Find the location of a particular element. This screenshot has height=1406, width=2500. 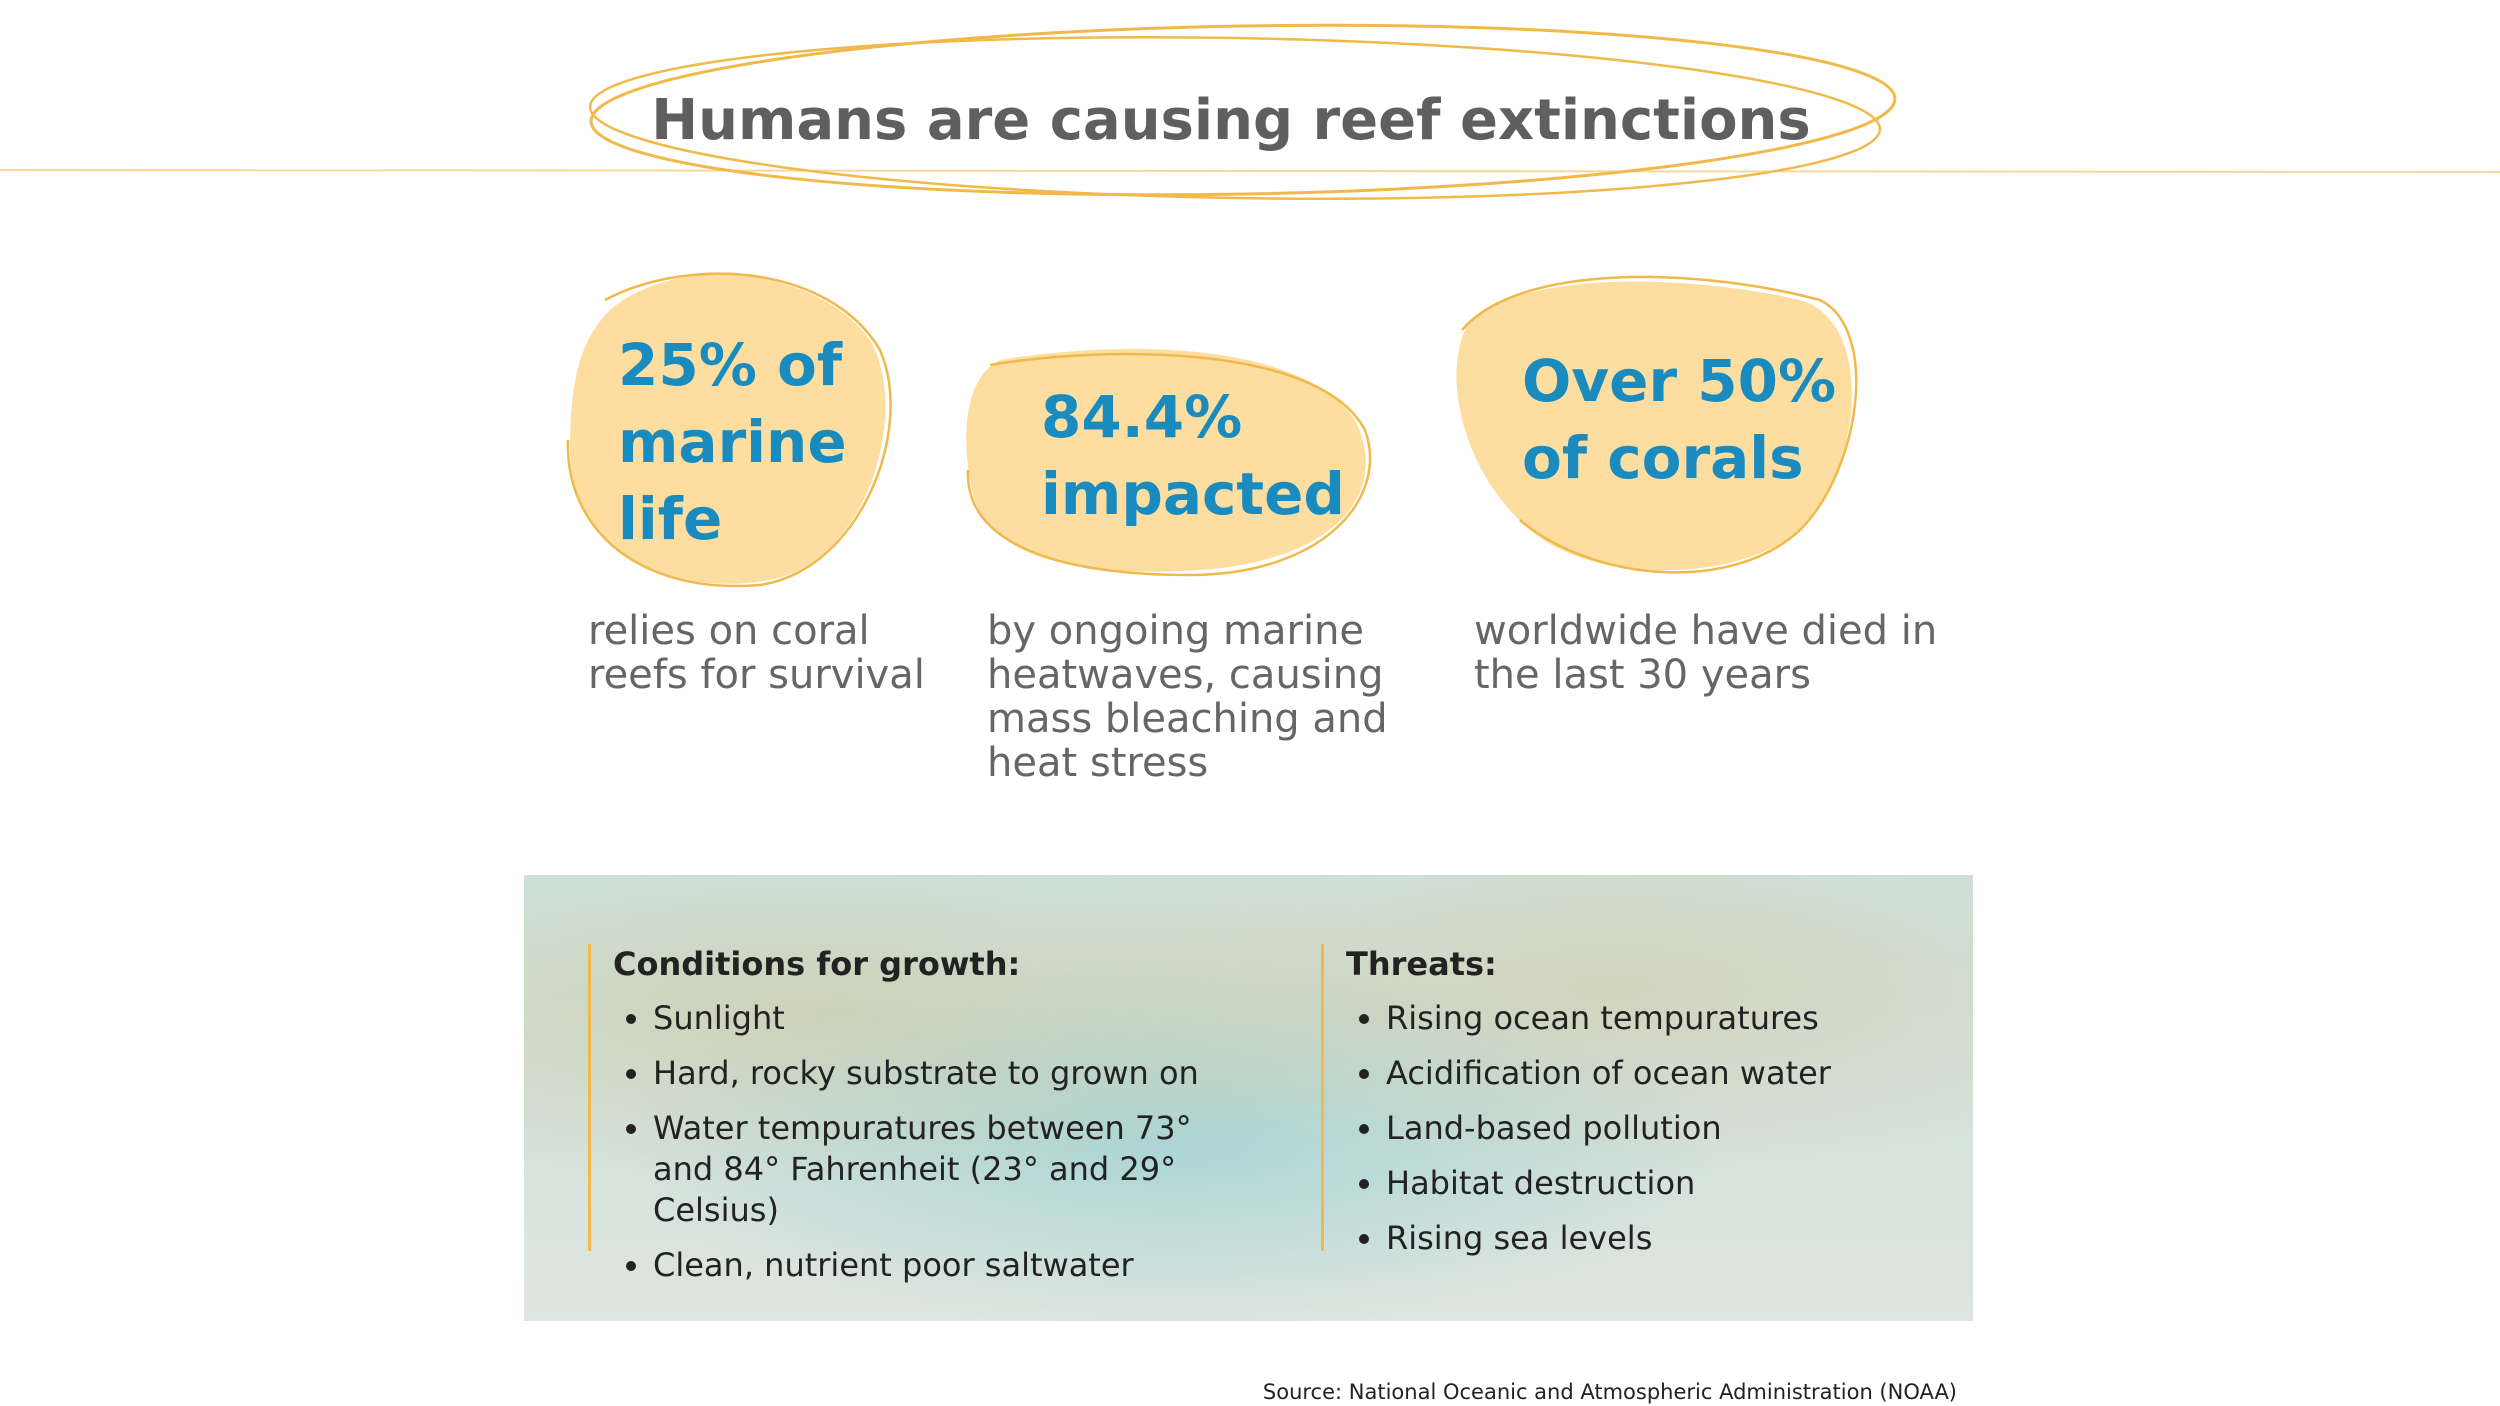

conditions-heading: Conditions for growth: is located at coordinates (817, 964).